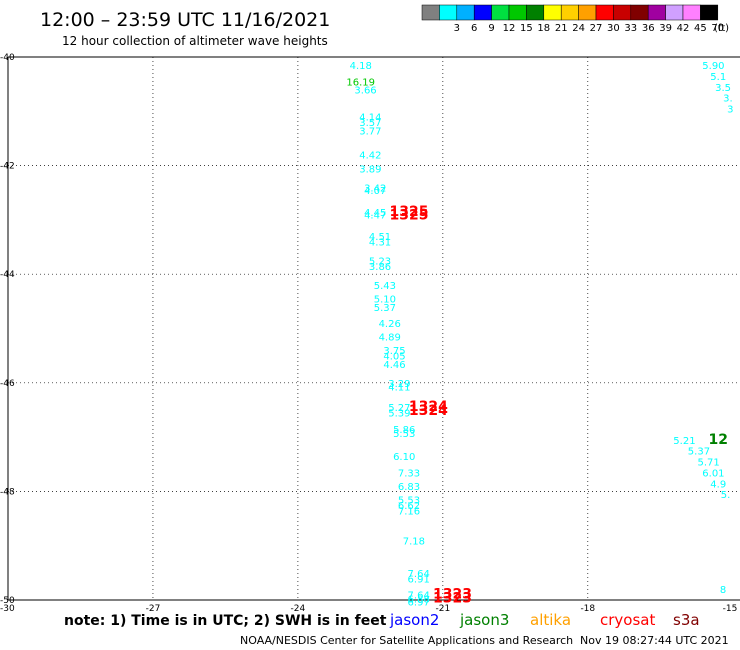 The height and width of the screenshot is (650, 740). I want to click on x-tick-label: -30, so click(7, 609).